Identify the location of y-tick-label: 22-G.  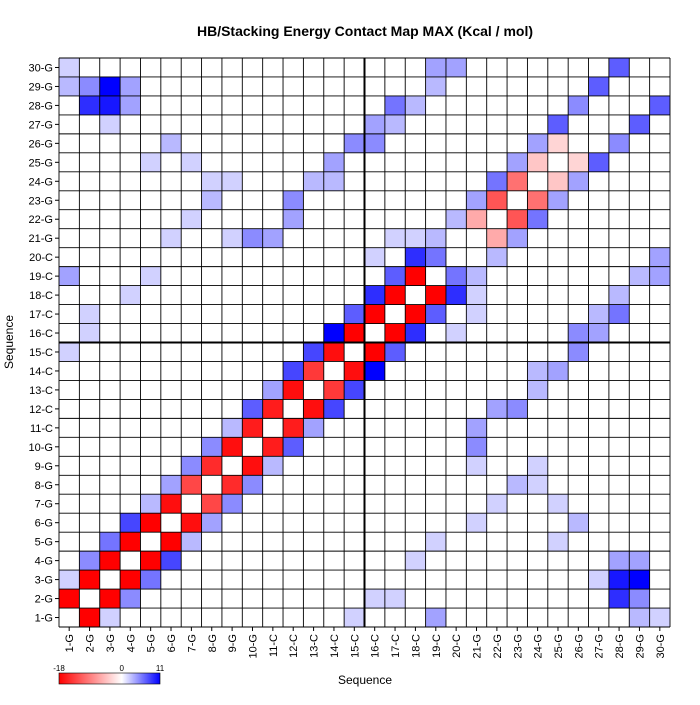
(41, 220).